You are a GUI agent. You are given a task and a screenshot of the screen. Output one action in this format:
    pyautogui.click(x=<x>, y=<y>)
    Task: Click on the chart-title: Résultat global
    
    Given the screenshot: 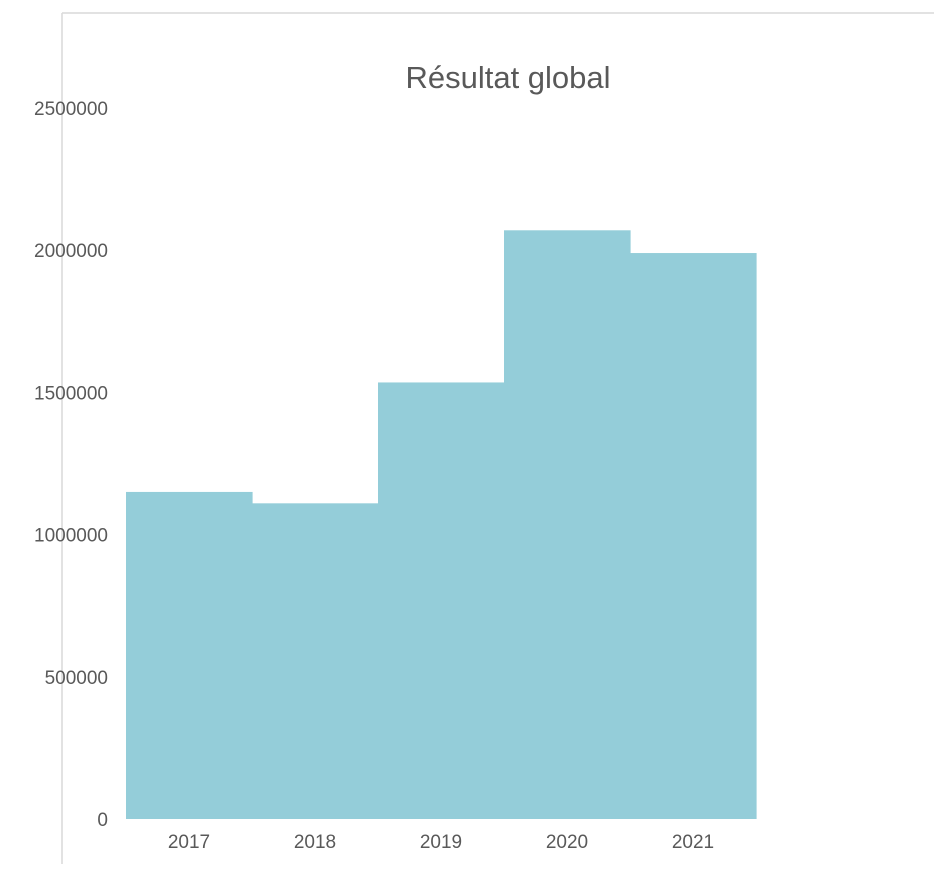 What is the action you would take?
    pyautogui.click(x=507, y=77)
    